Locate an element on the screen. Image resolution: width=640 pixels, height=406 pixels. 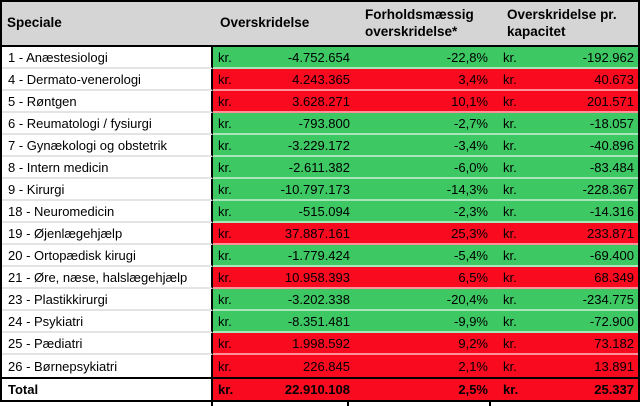
overskridelse-value: 226.845 is located at coordinates (304, 366).